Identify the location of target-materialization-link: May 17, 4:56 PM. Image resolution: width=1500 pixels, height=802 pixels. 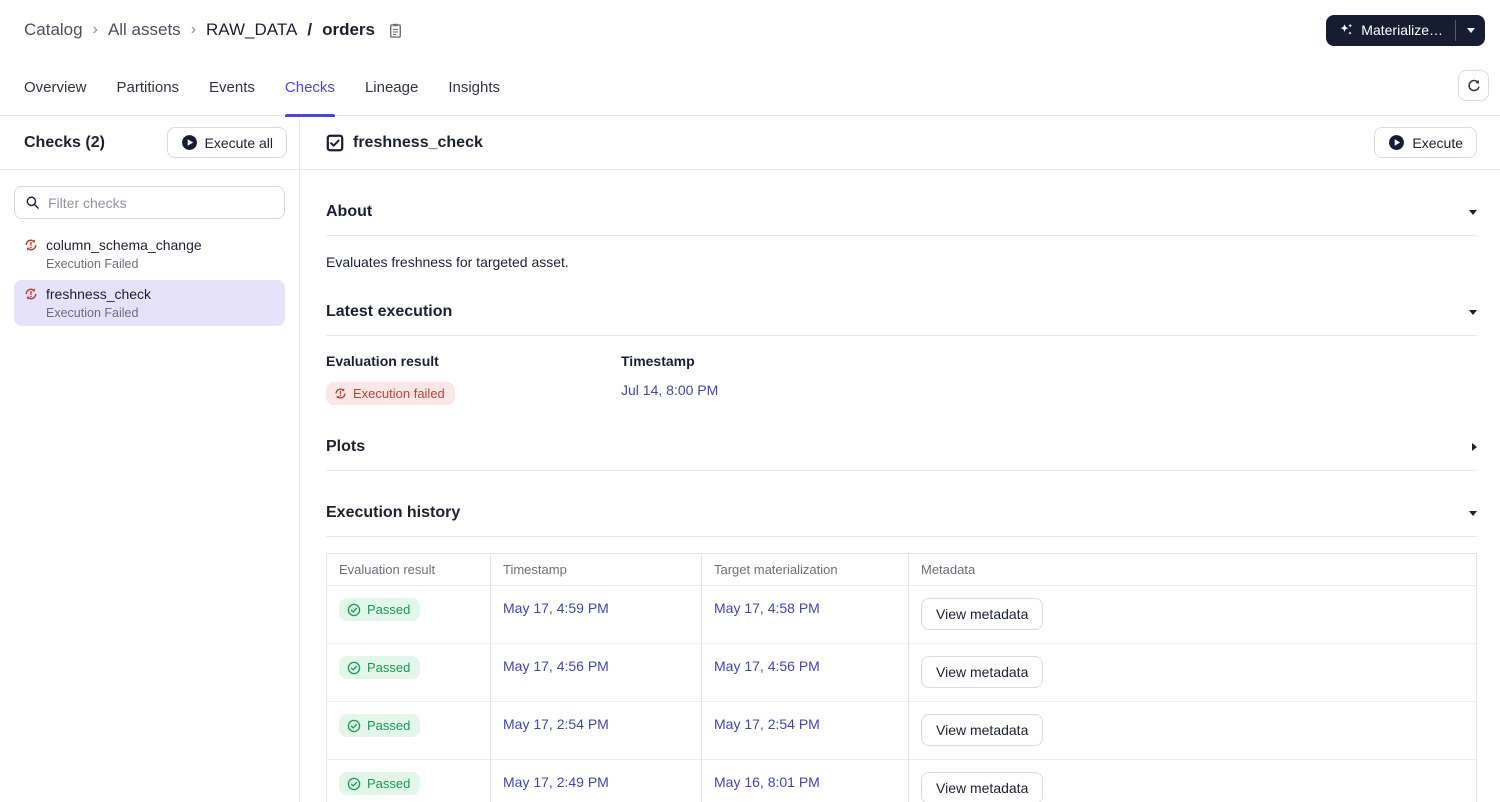
(767, 666).